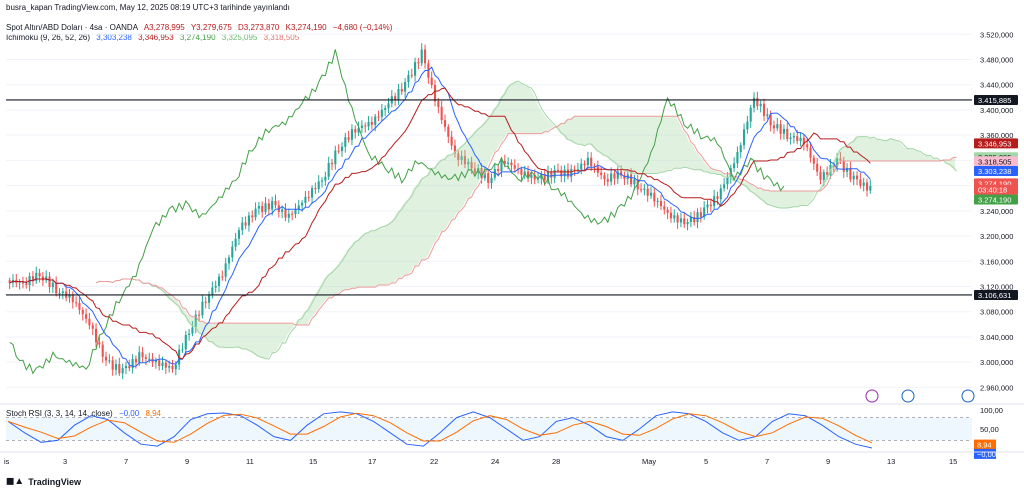  Describe the element at coordinates (994, 171) in the screenshot. I see `price-label-text: 3.303,238` at that location.